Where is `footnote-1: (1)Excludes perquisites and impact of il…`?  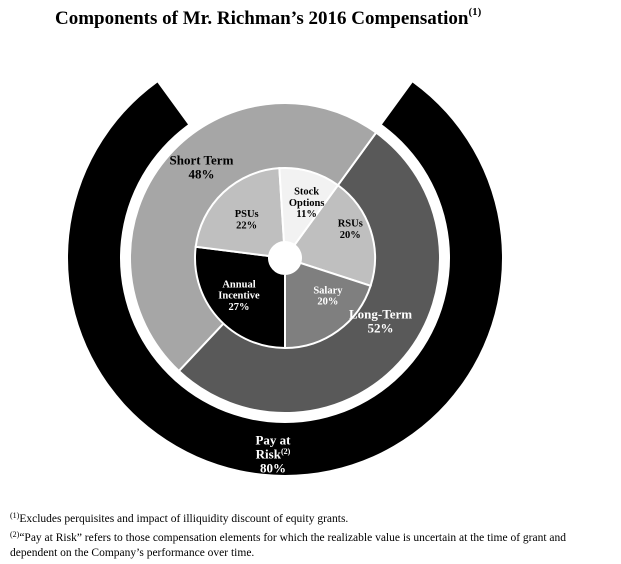 footnote-1: (1)Excludes perquisites and impact of il… is located at coordinates (312, 517).